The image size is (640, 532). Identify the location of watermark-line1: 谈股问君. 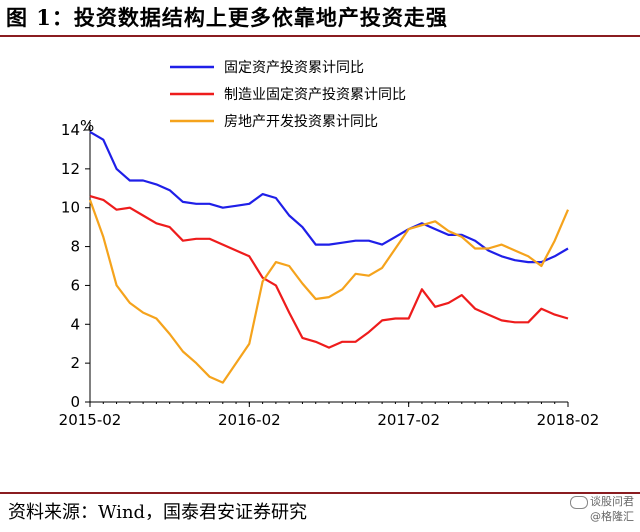
(612, 501).